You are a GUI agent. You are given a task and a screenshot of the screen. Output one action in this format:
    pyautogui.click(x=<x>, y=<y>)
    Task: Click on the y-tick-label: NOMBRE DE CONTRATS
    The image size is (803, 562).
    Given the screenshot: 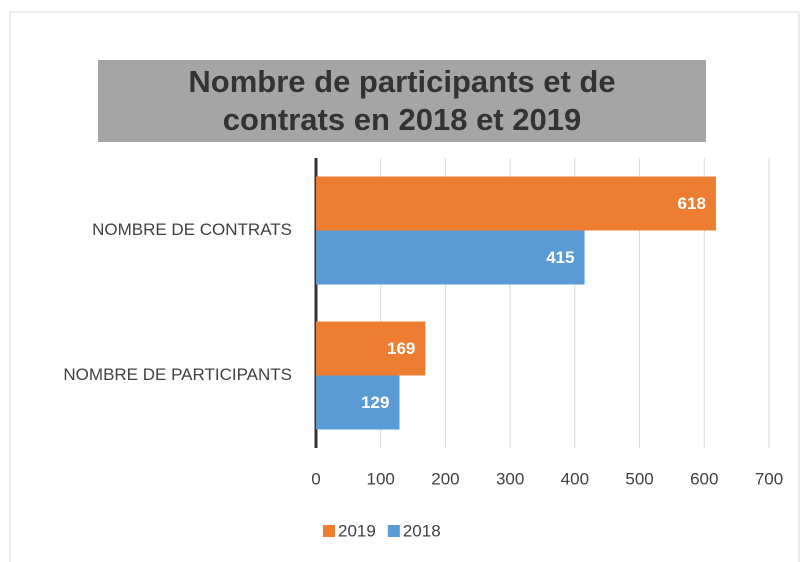 What is the action you would take?
    pyautogui.click(x=192, y=229)
    